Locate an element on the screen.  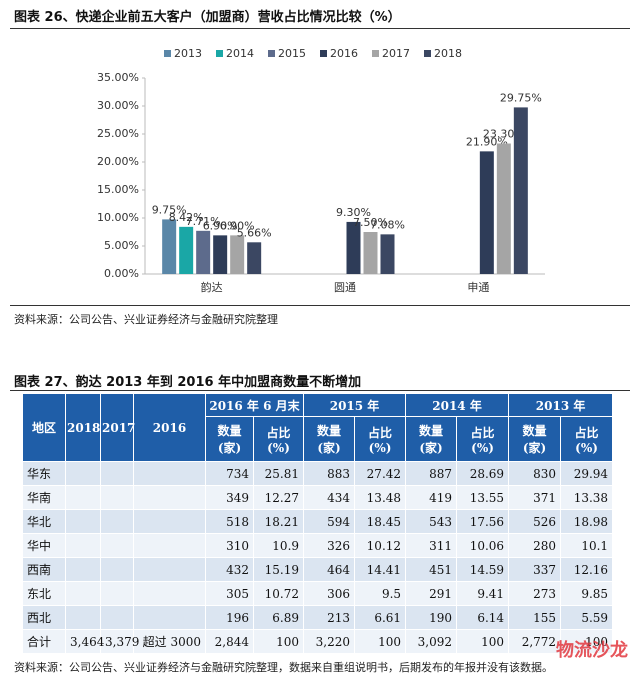
table-row: 华东 734 25.81 883 27.42 887 28.69 830 29.94 is located at coordinates (318, 473).